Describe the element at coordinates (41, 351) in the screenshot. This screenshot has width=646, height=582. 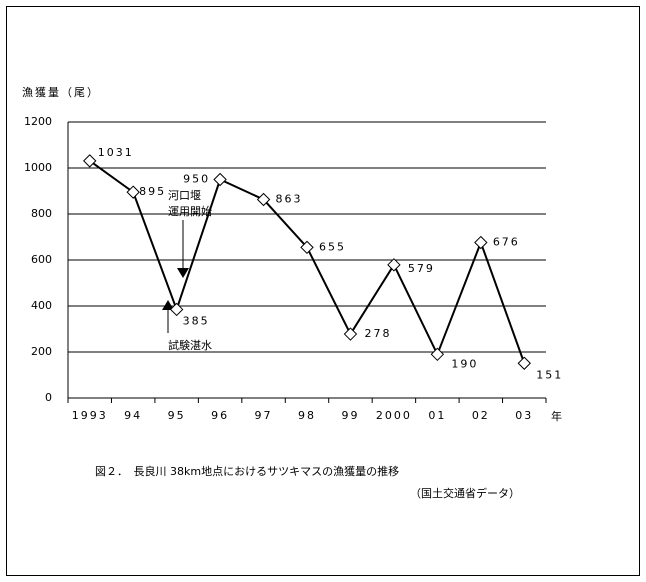
I see `y-tick-label: 200` at that location.